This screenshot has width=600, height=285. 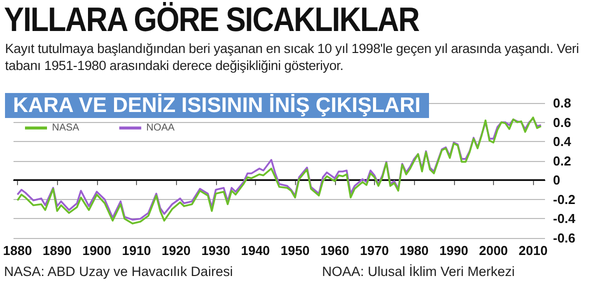 I want to click on x-tick-label: 1970, so click(x=374, y=250).